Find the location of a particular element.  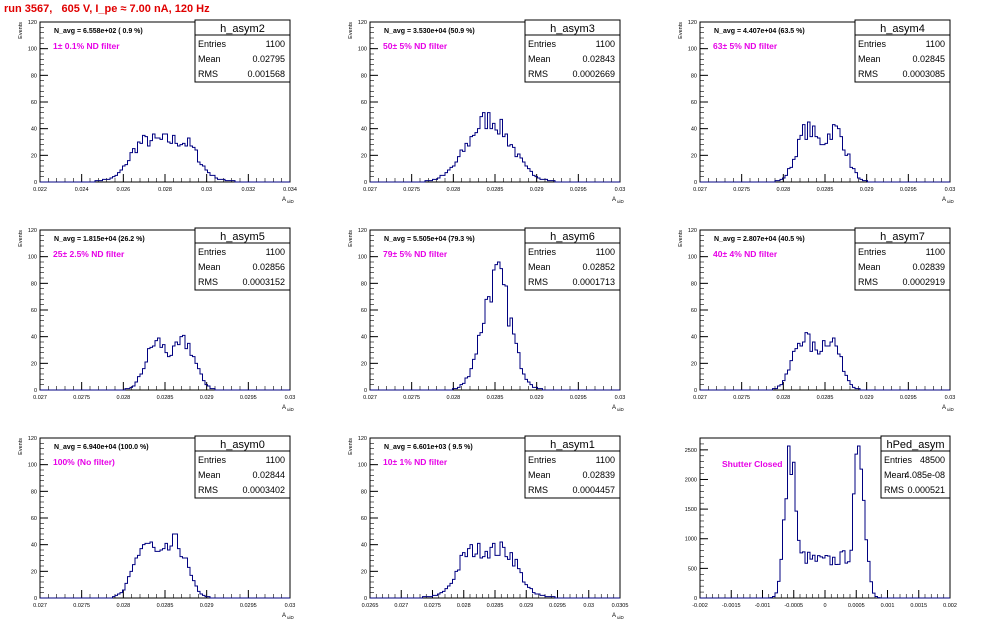

x-tick-label: 0.034 is located at coordinates (290, 190).